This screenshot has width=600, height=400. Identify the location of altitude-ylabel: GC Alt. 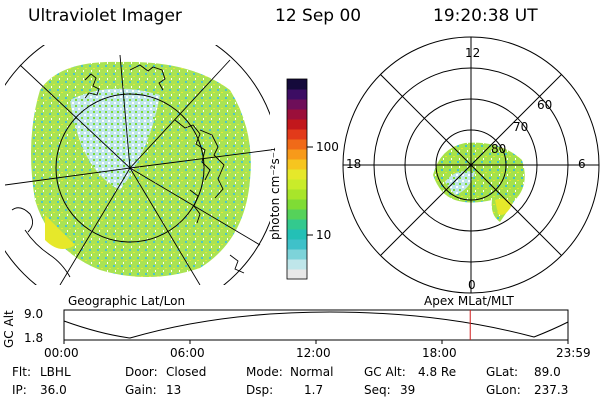
(9, 329).